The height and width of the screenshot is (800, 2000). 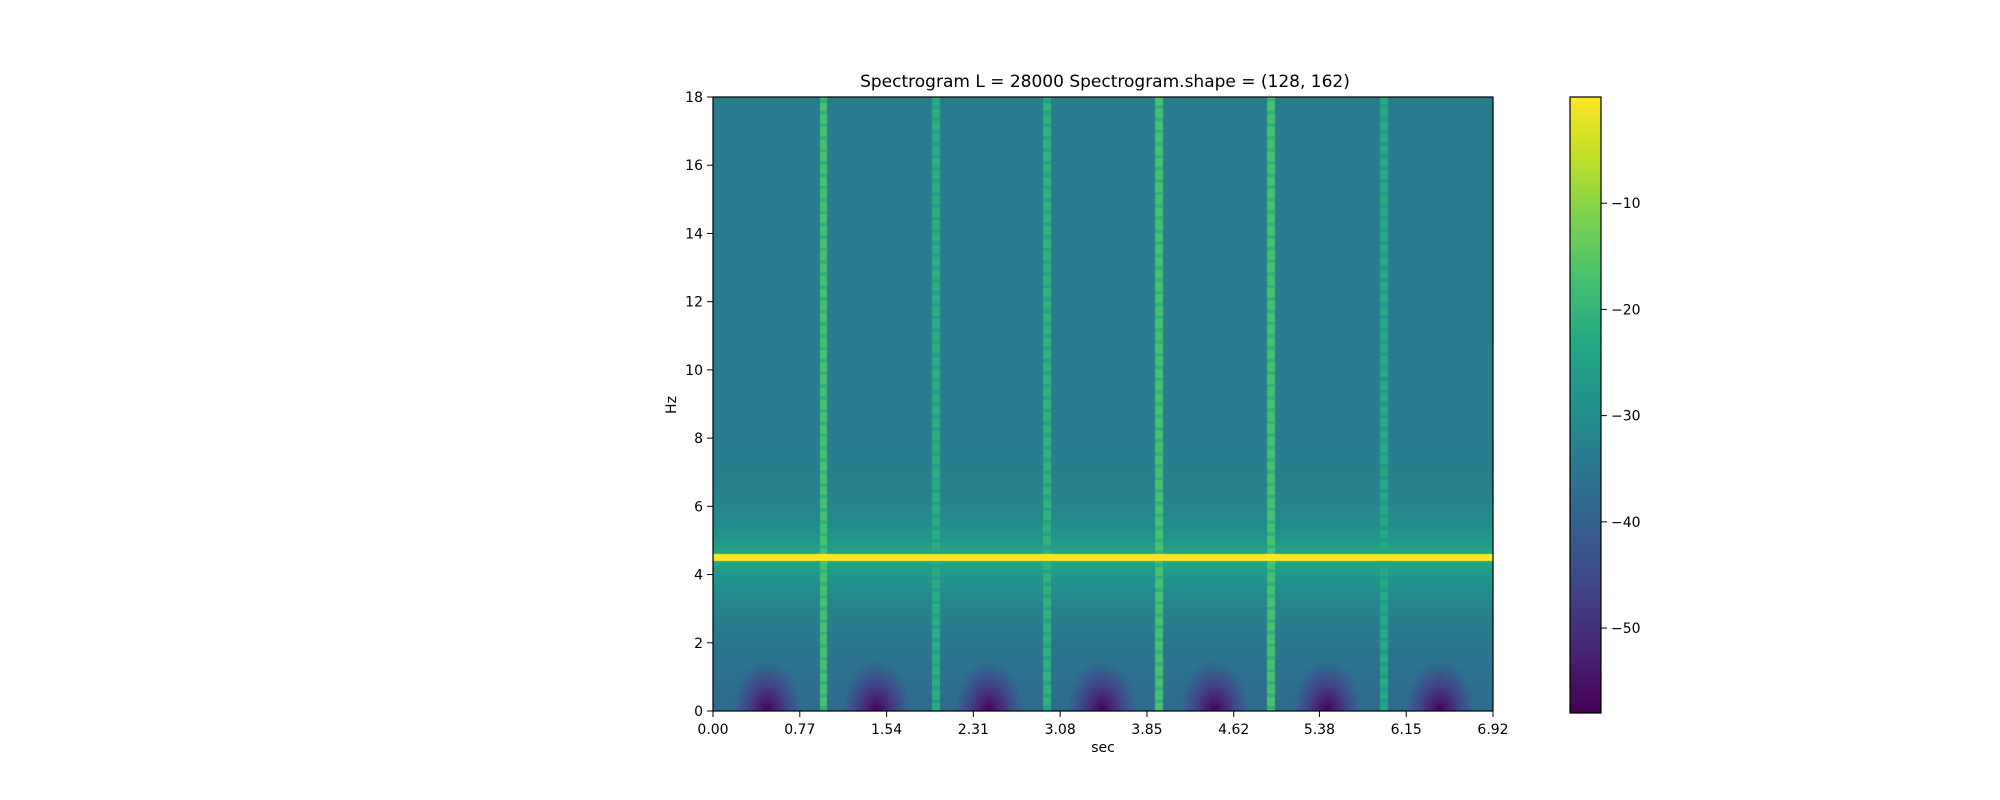 What do you see at coordinates (1146, 730) in the screenshot?
I see `x-tick-label: 3.85` at bounding box center [1146, 730].